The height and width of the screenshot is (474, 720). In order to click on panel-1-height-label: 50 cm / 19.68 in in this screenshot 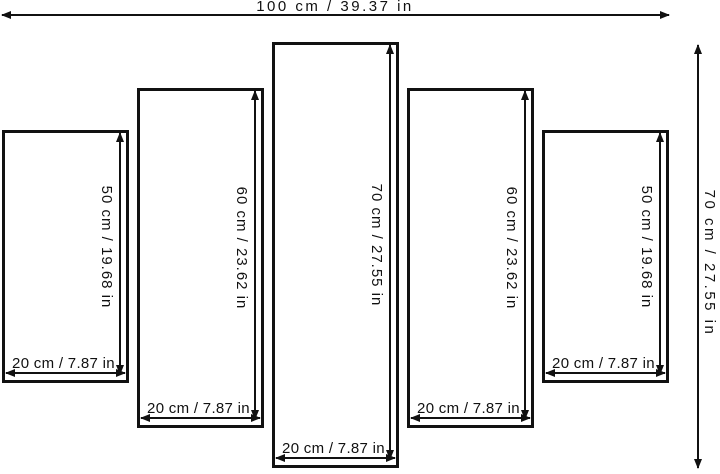, I will do `click(106, 246)`.